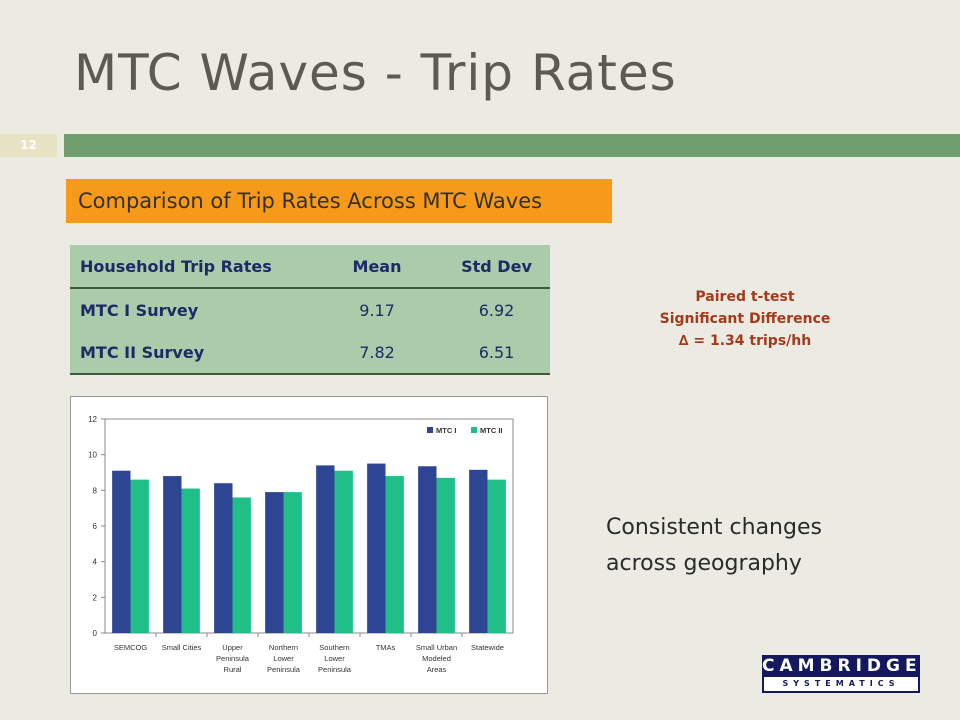 The height and width of the screenshot is (720, 960). I want to click on table-cell: 7.82, so click(377, 353).